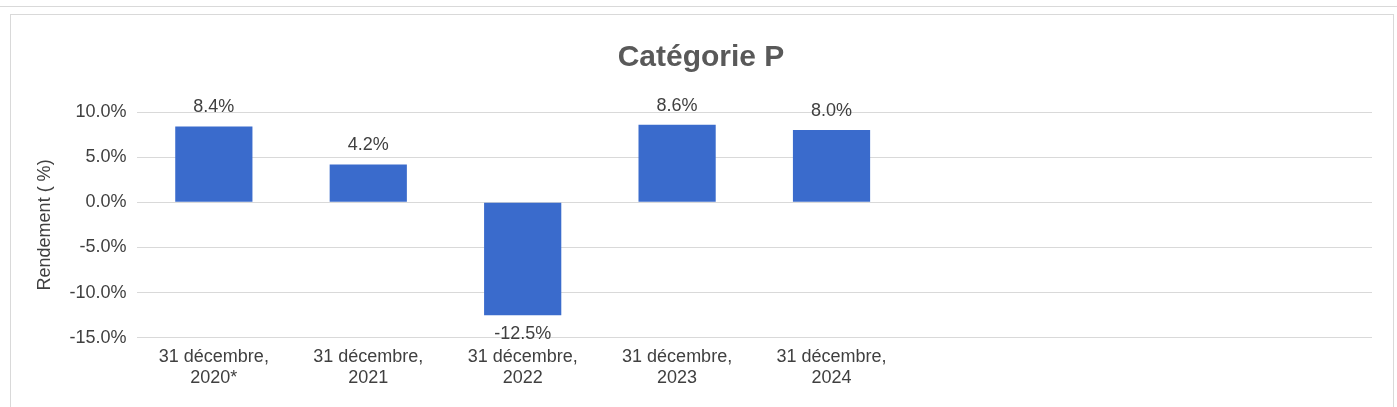 Image resolution: width=1397 pixels, height=407 pixels. Describe the element at coordinates (677, 104) in the screenshot. I see `data-label: 8.6%` at that location.